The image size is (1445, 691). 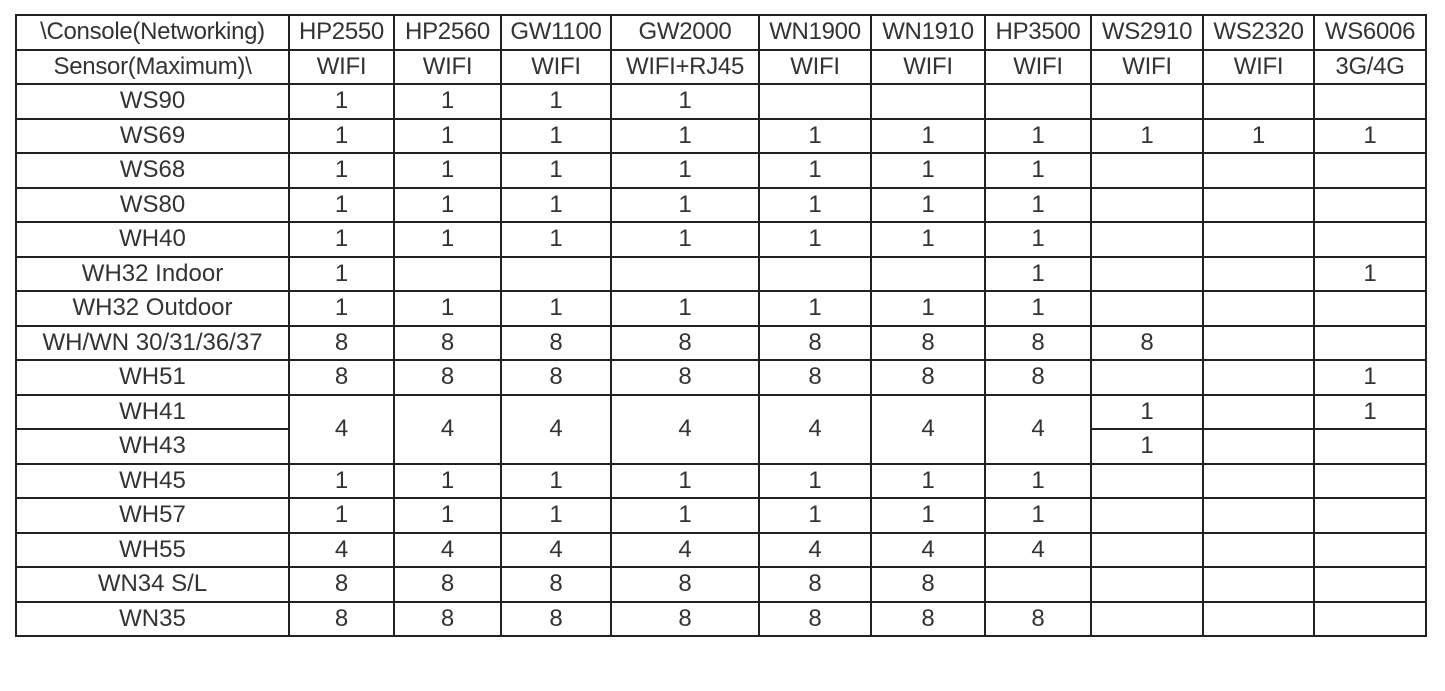 I want to click on table-row: WS68 1 1 1 1 1 1 1, so click(x=721, y=170).